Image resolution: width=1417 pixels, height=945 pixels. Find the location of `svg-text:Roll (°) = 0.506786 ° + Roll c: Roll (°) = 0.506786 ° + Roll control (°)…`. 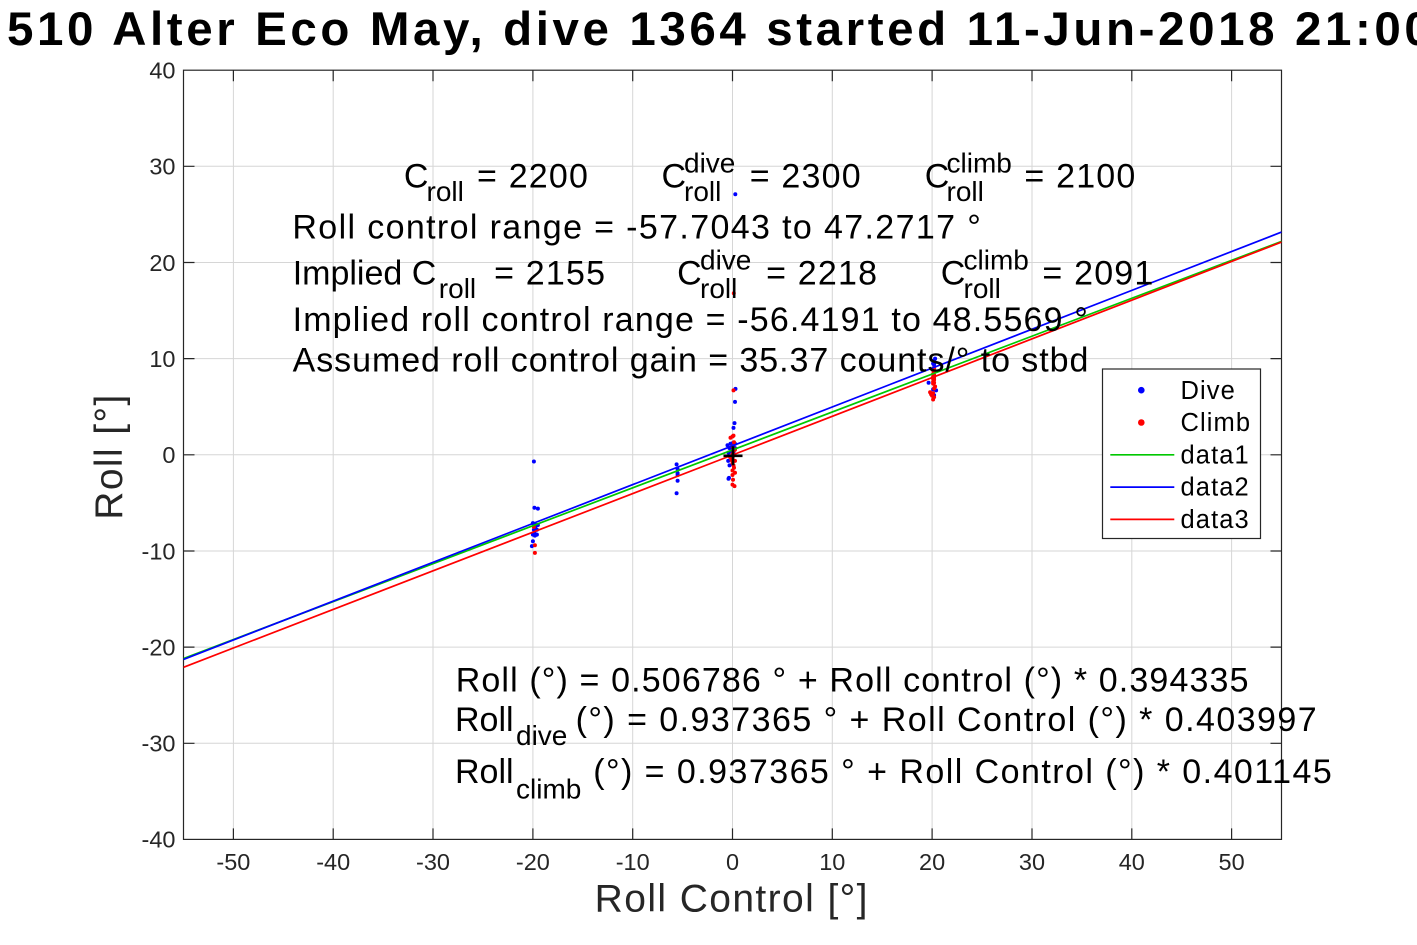

svg-text:Roll (°) = 0.506786 ° + Roll c: Roll (°) = 0.506786 ° + Roll control (°)… is located at coordinates (853, 680).